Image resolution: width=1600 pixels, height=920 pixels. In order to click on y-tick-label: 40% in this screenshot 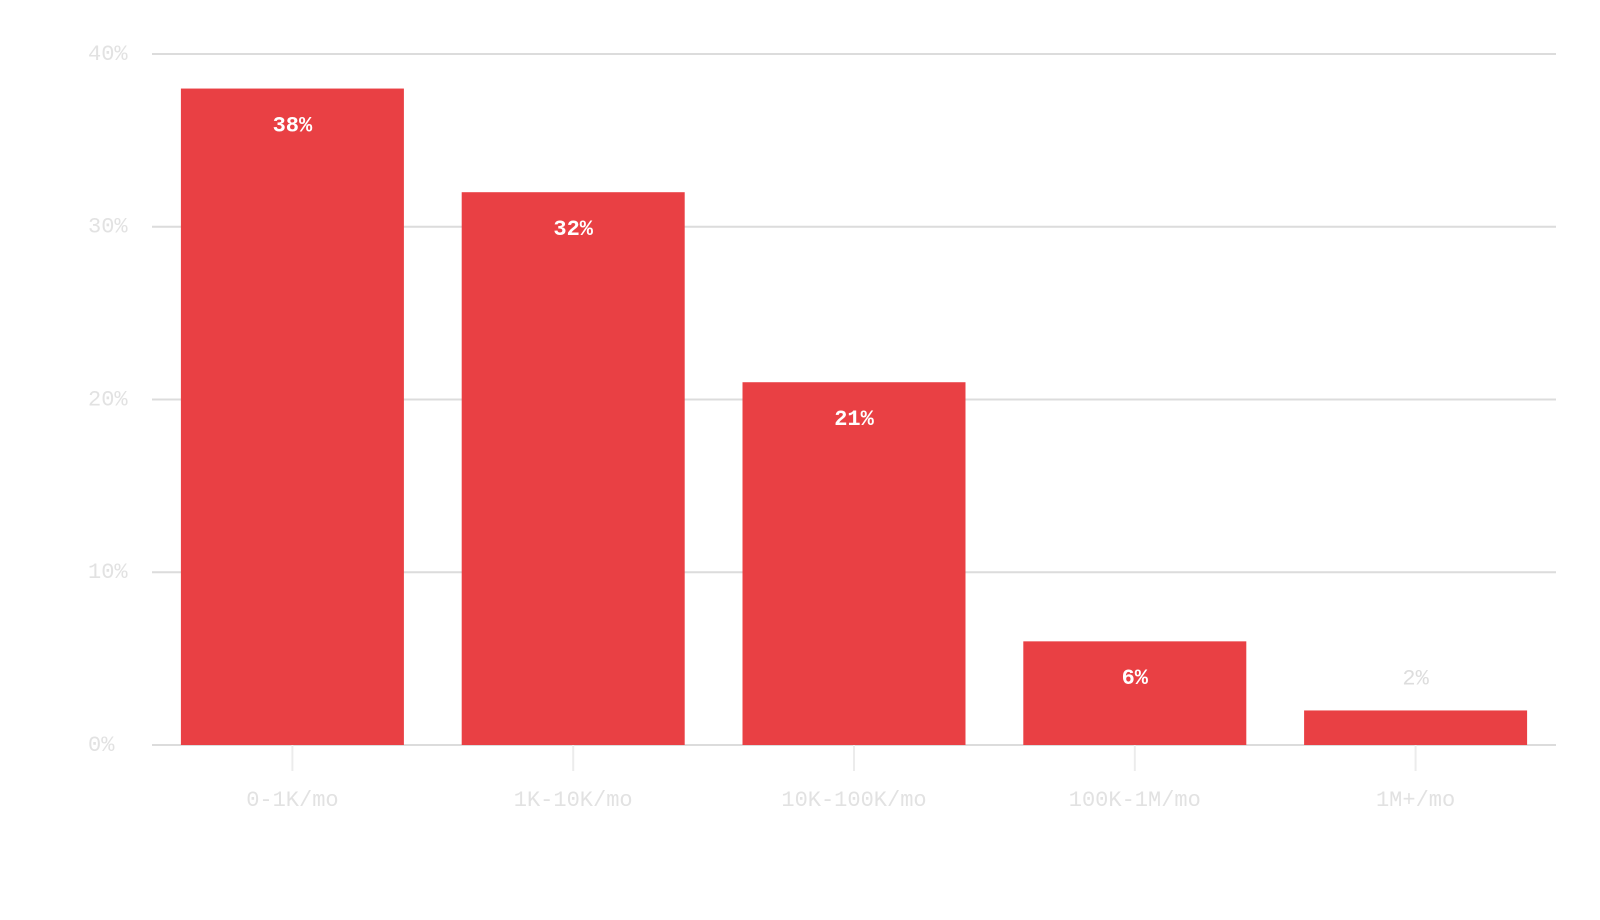, I will do `click(108, 54)`.